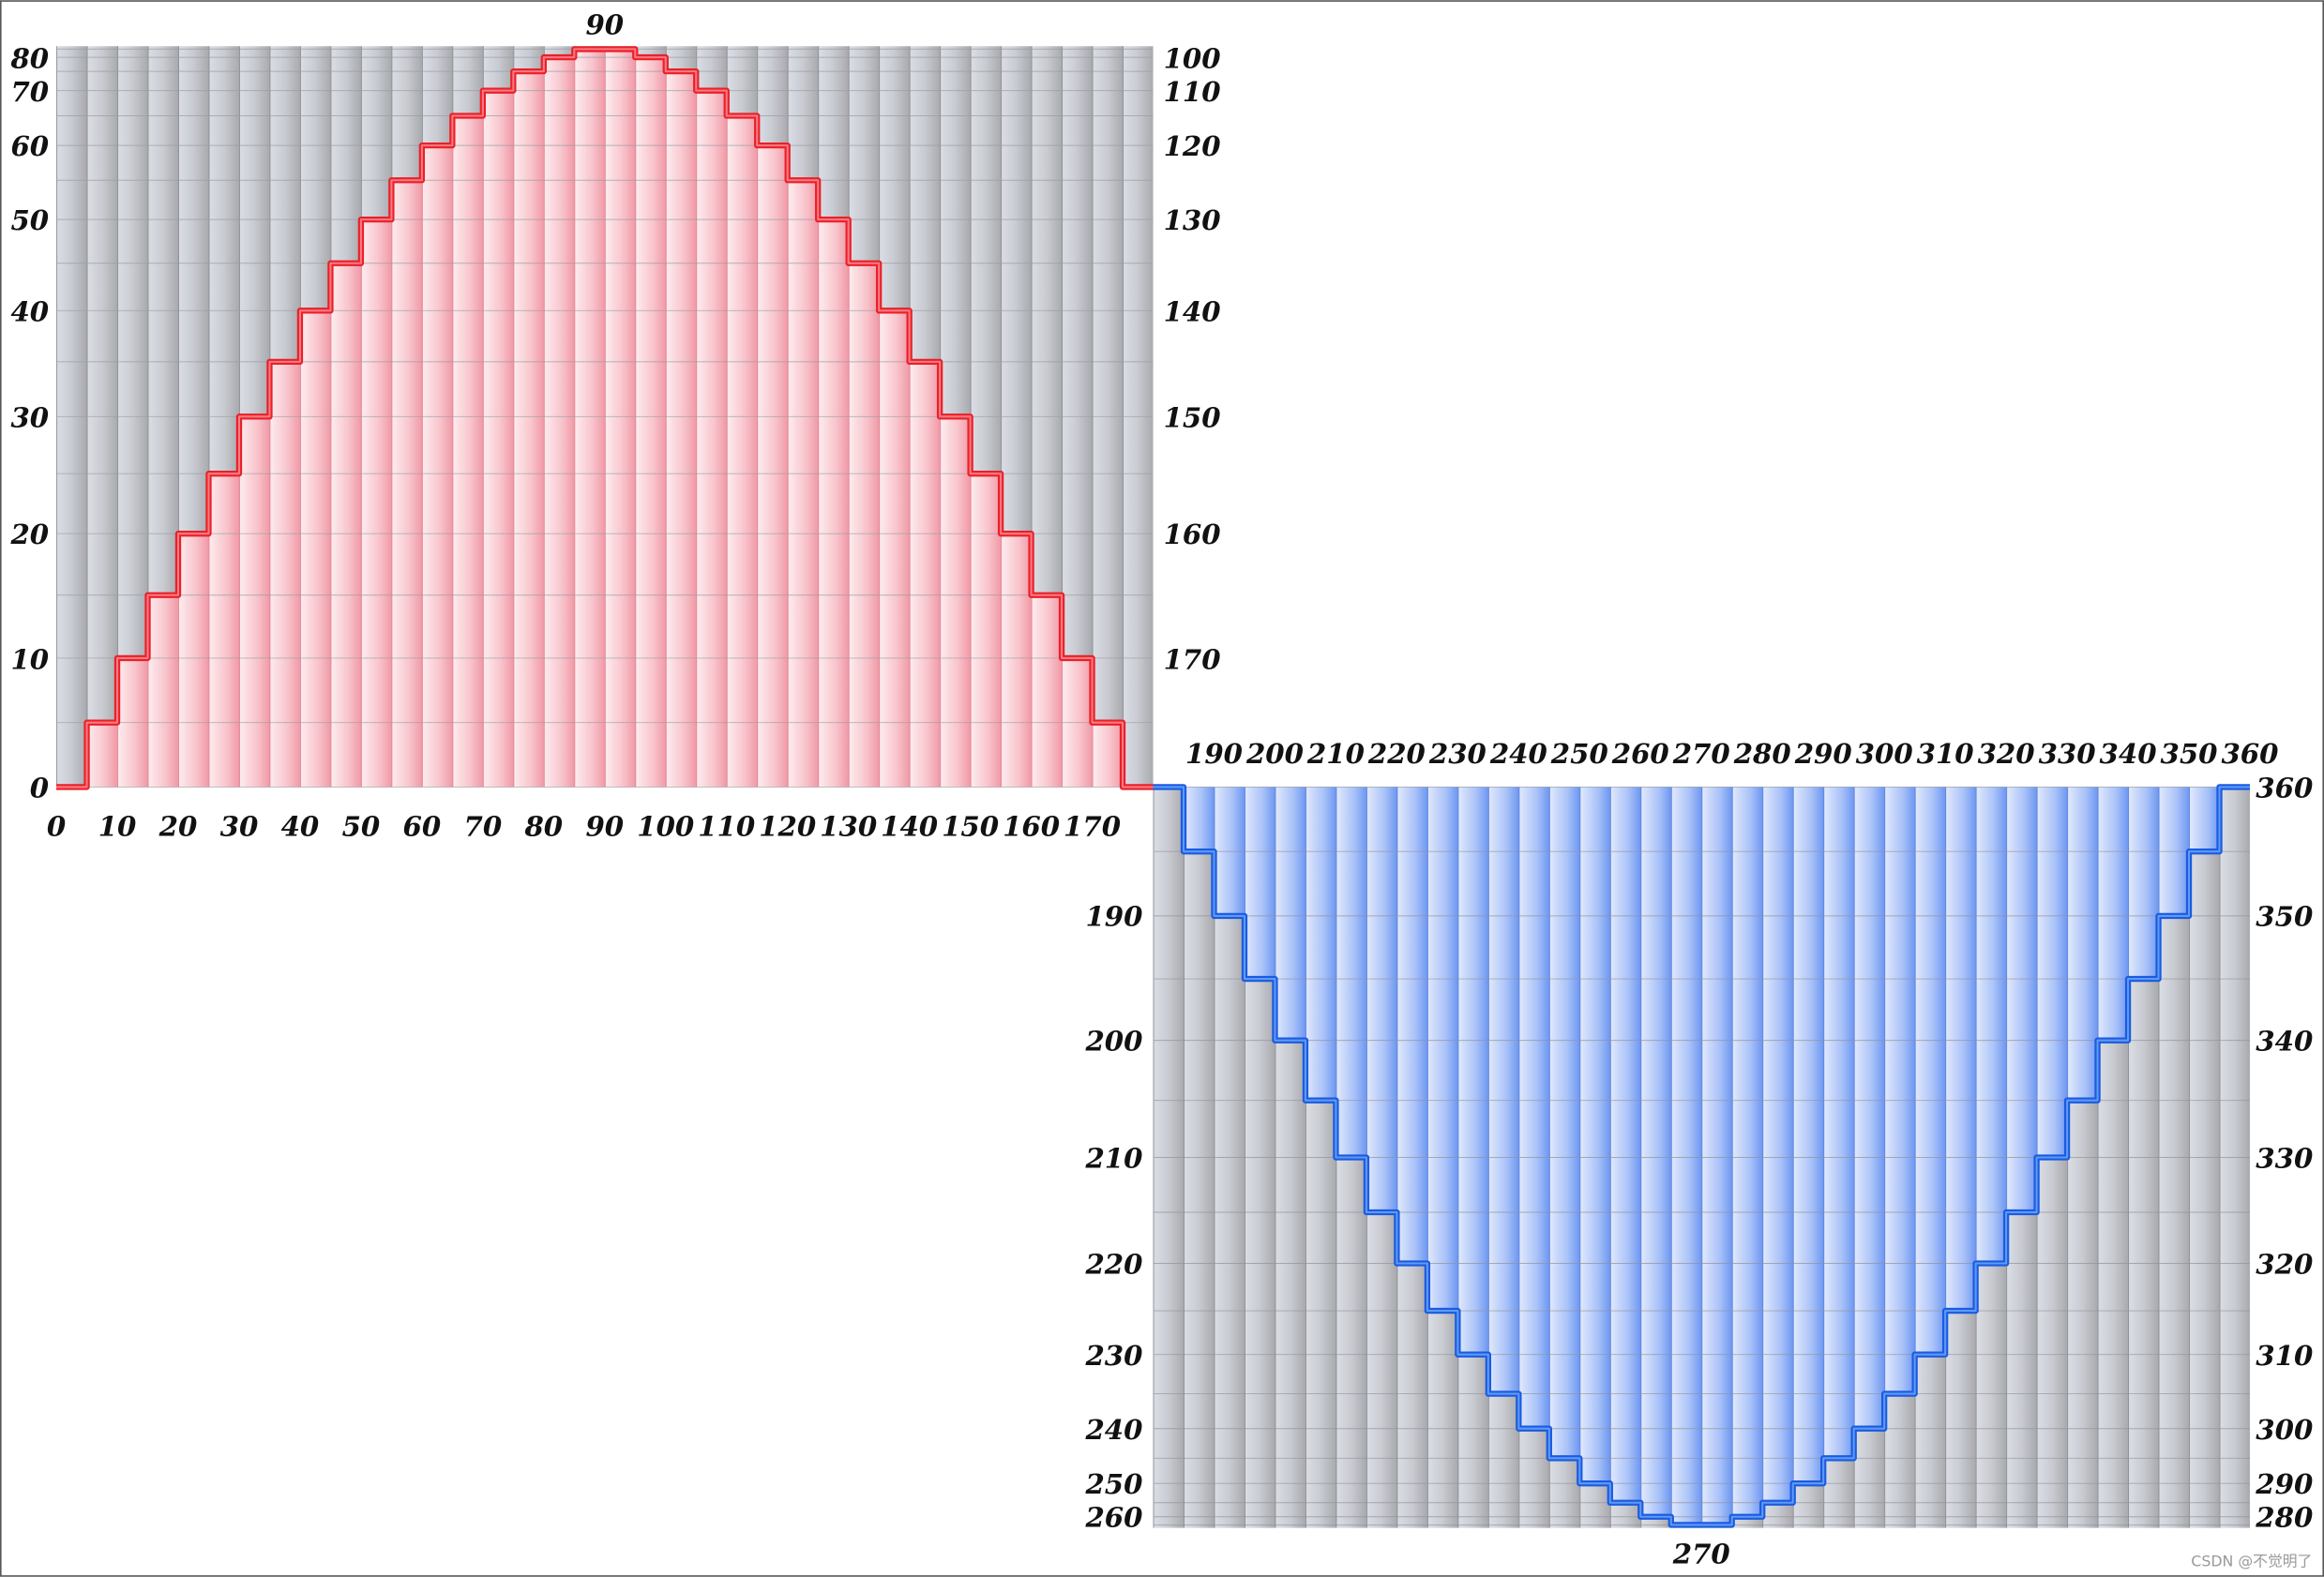 The height and width of the screenshot is (1577, 2324). What do you see at coordinates (1457, 754) in the screenshot?
I see `x-tick-label: 230` at bounding box center [1457, 754].